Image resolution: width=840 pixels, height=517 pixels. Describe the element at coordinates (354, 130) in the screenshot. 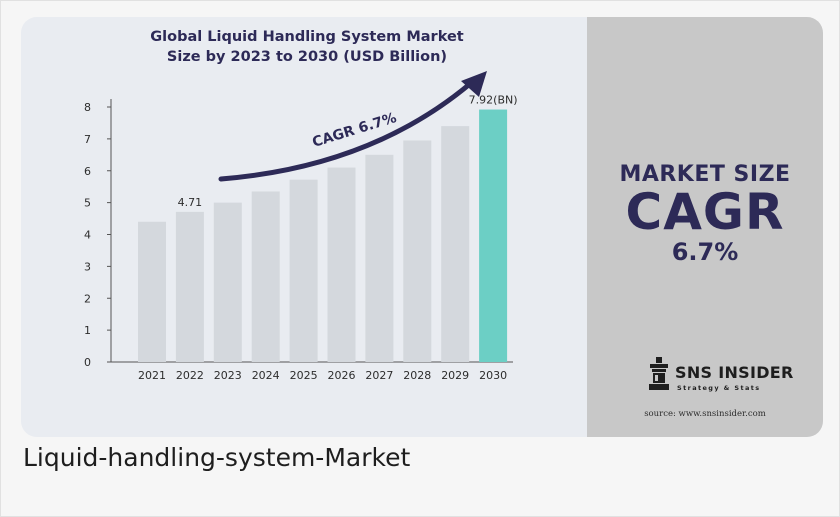

I see `cagr-annotation: CAGR 6.7%` at that location.